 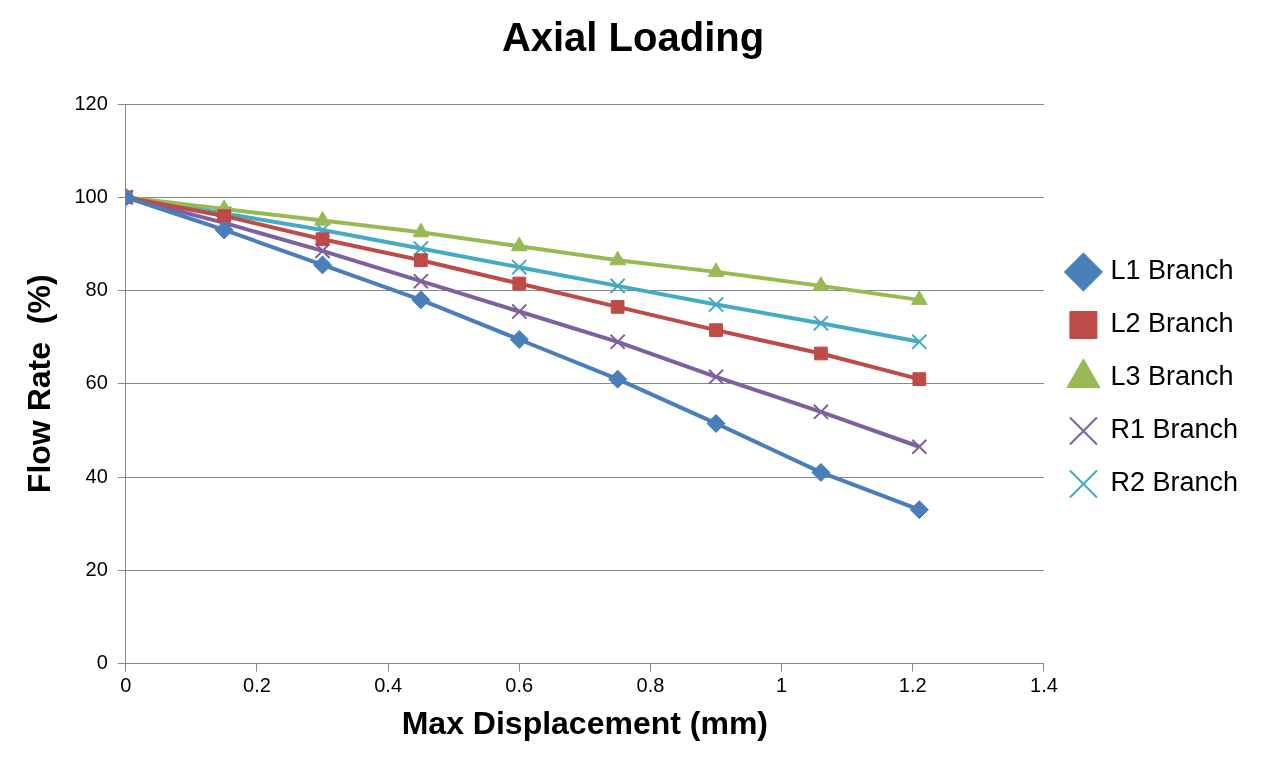 What do you see at coordinates (1044, 685) in the screenshot?
I see `x-tick-label: 1.4` at bounding box center [1044, 685].